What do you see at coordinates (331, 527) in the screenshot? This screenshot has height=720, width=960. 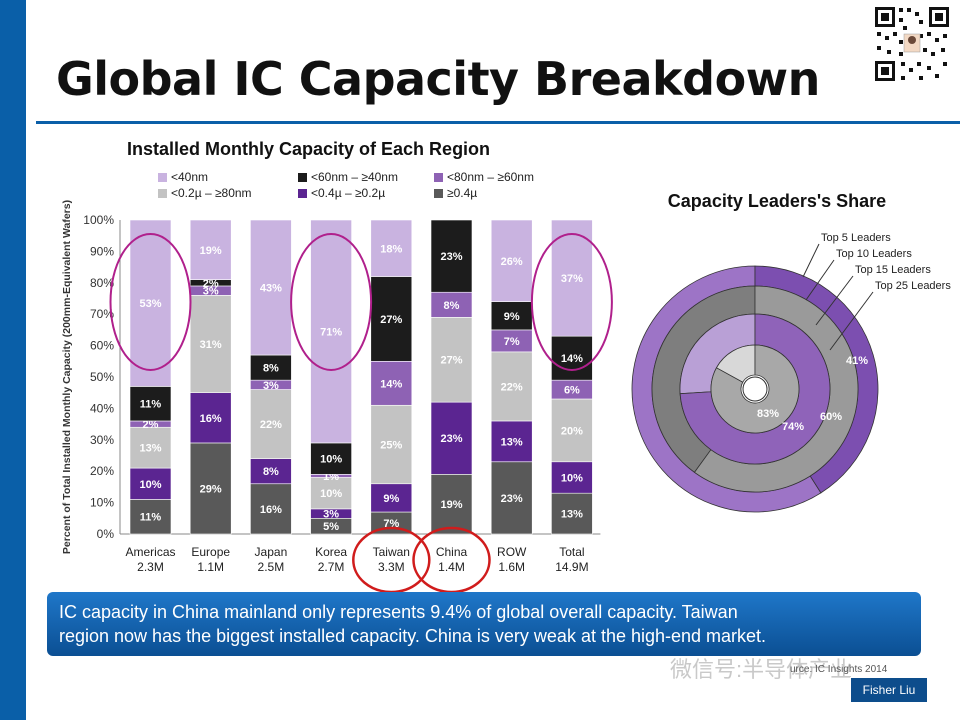 I see `bar-data-label: 5%` at bounding box center [331, 527].